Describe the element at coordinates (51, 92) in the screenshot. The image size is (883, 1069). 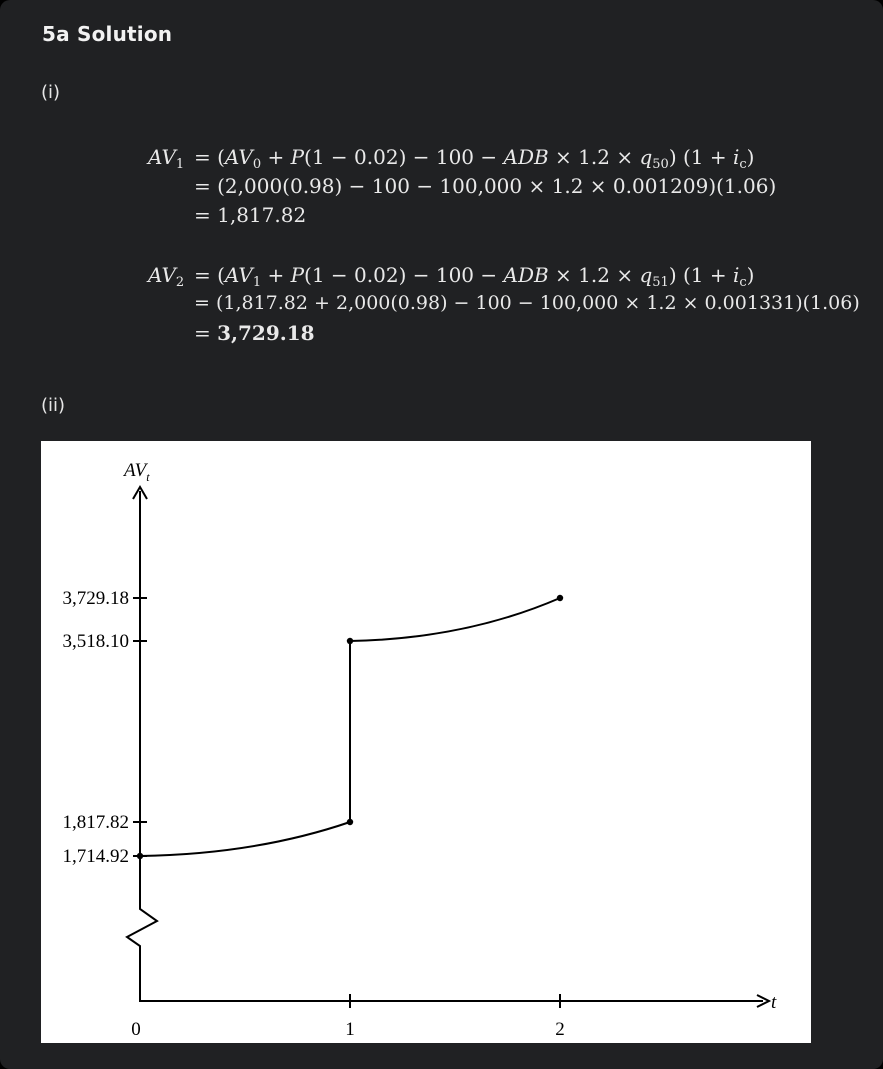
I see `part-i-label: (i)` at that location.